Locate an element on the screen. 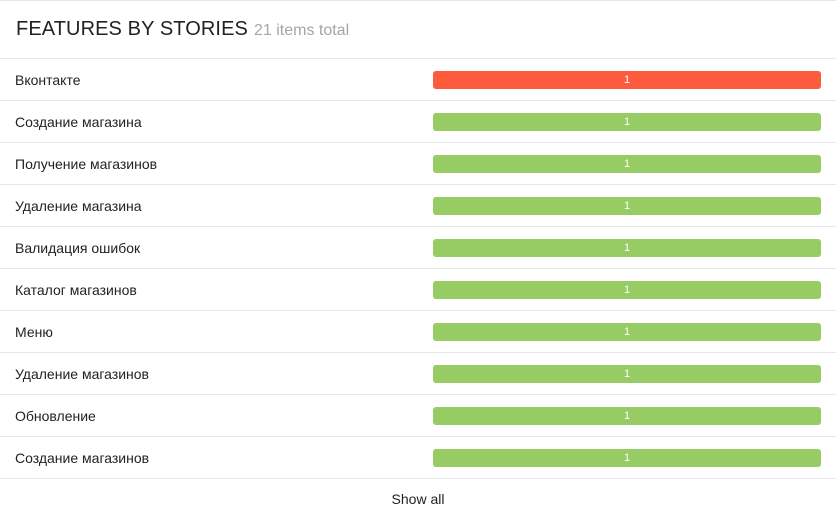  widget-footer: Show all is located at coordinates (418, 497).